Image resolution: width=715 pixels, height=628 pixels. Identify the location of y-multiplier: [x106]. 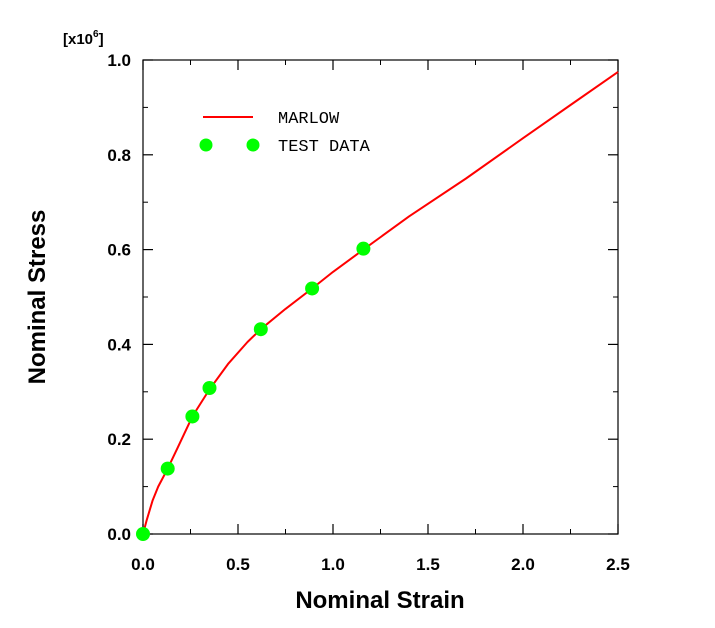
(83, 38).